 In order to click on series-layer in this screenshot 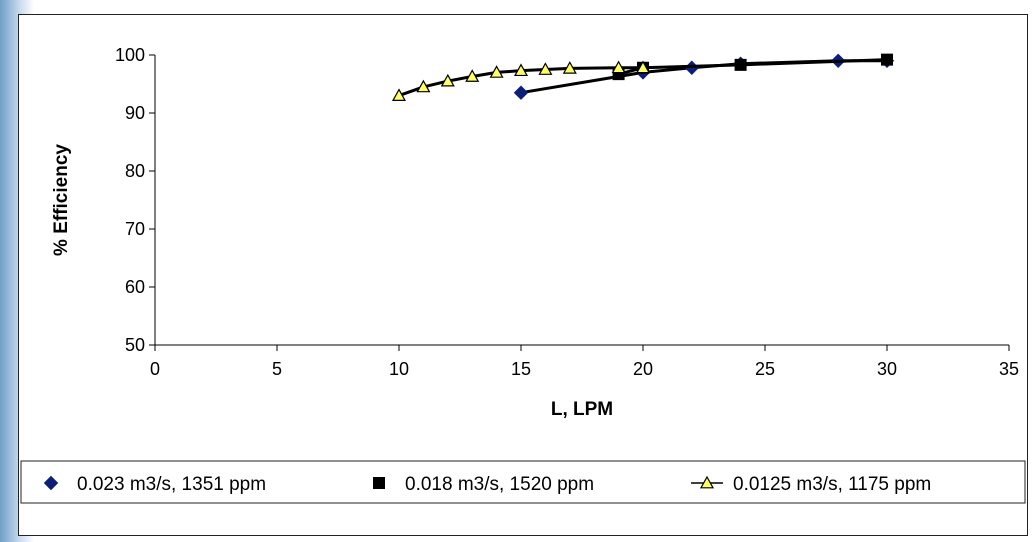, I will do `click(643, 77)`.